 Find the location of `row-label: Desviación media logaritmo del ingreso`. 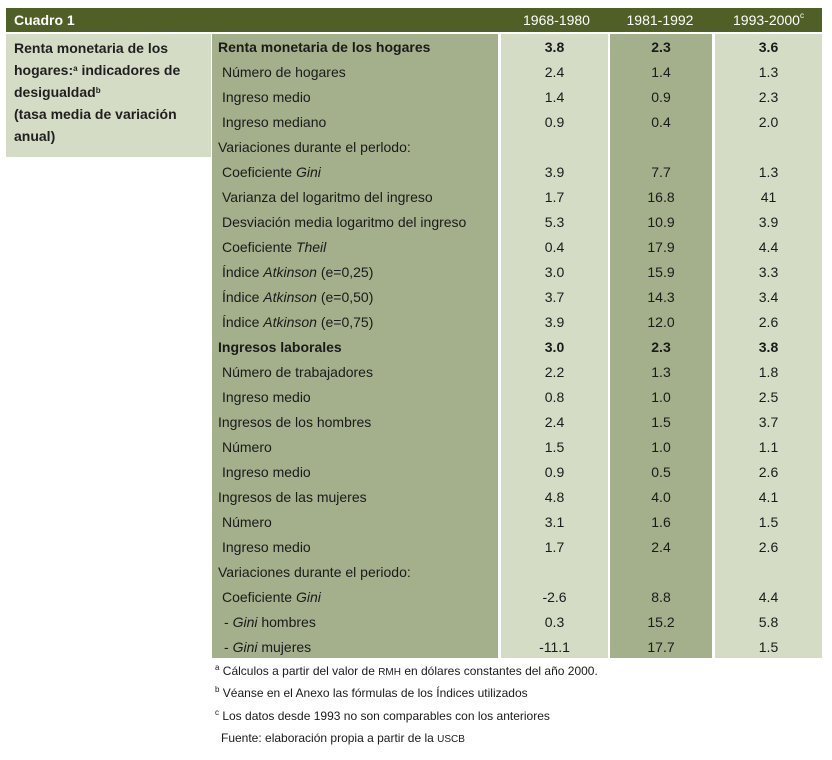

row-label: Desviación media logaritmo del ingreso is located at coordinates (344, 222).